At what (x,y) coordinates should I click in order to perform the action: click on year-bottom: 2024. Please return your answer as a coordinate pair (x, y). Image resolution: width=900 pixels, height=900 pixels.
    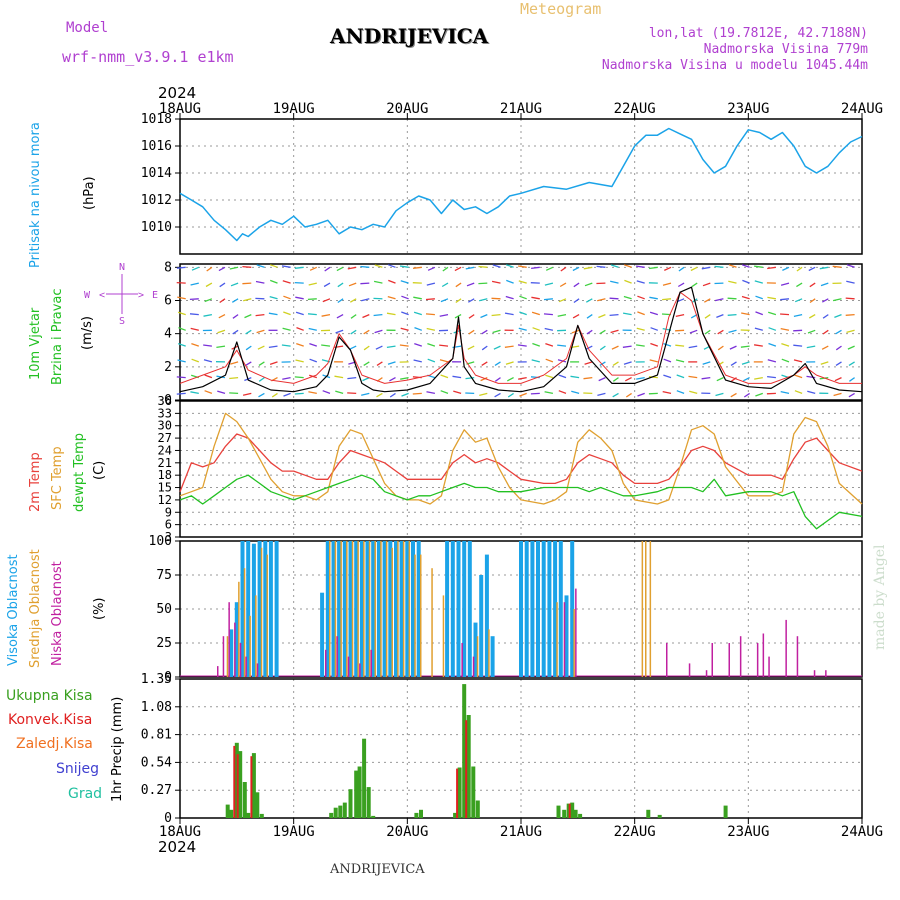
    Looking at the image, I should click on (177, 847).